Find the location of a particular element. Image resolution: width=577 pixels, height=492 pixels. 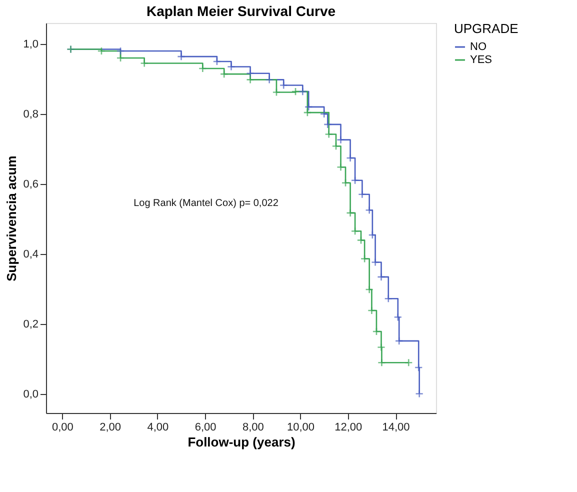

x-tick-label: 6,00 is located at coordinates (205, 428).